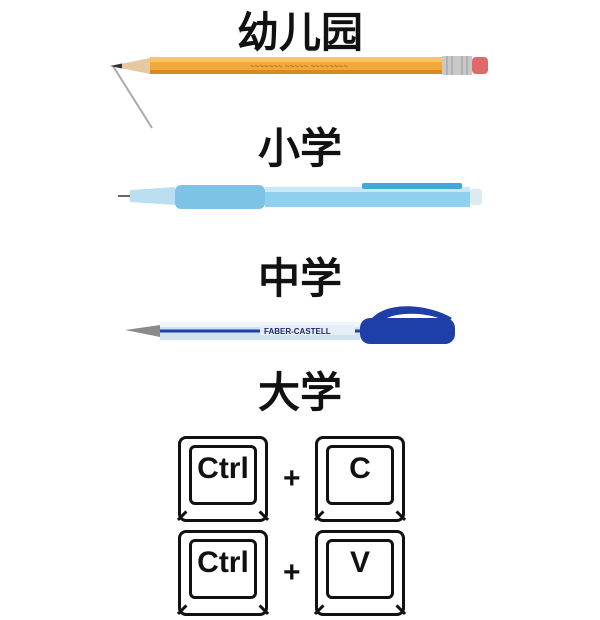 This screenshot has width=600, height=620. Describe the element at coordinates (360, 468) in the screenshot. I see `c-key-label: C` at that location.